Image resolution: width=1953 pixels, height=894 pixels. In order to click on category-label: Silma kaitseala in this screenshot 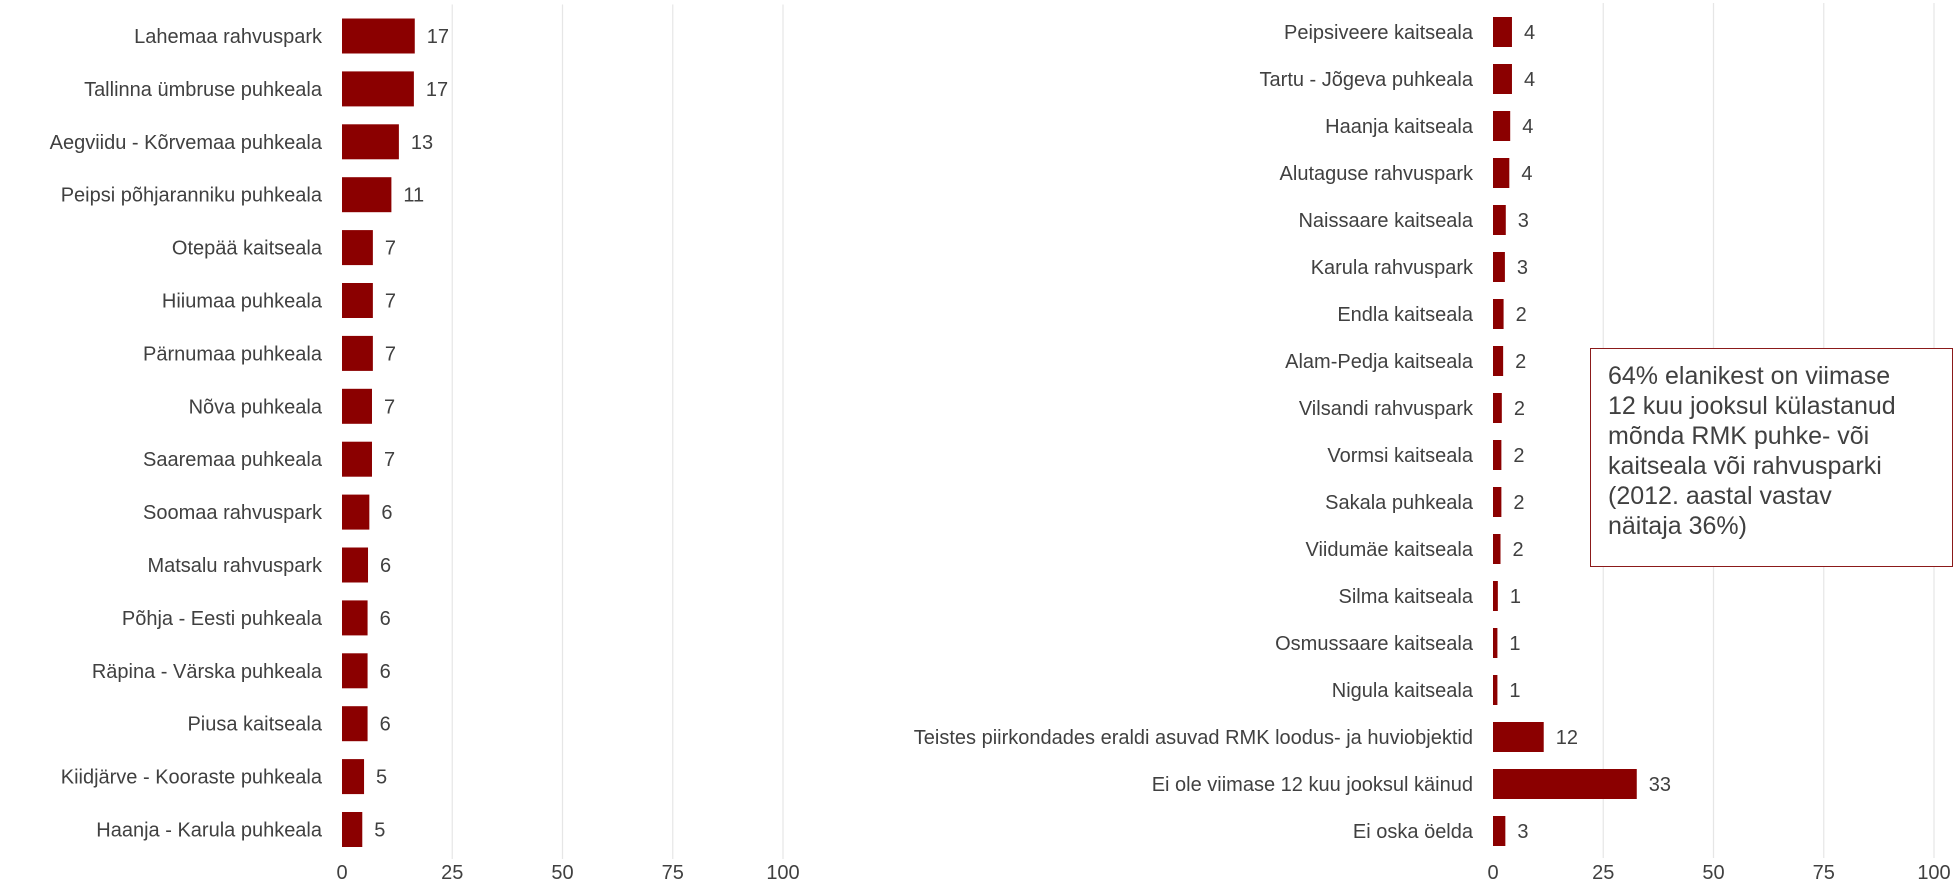, I will do `click(1405, 597)`.